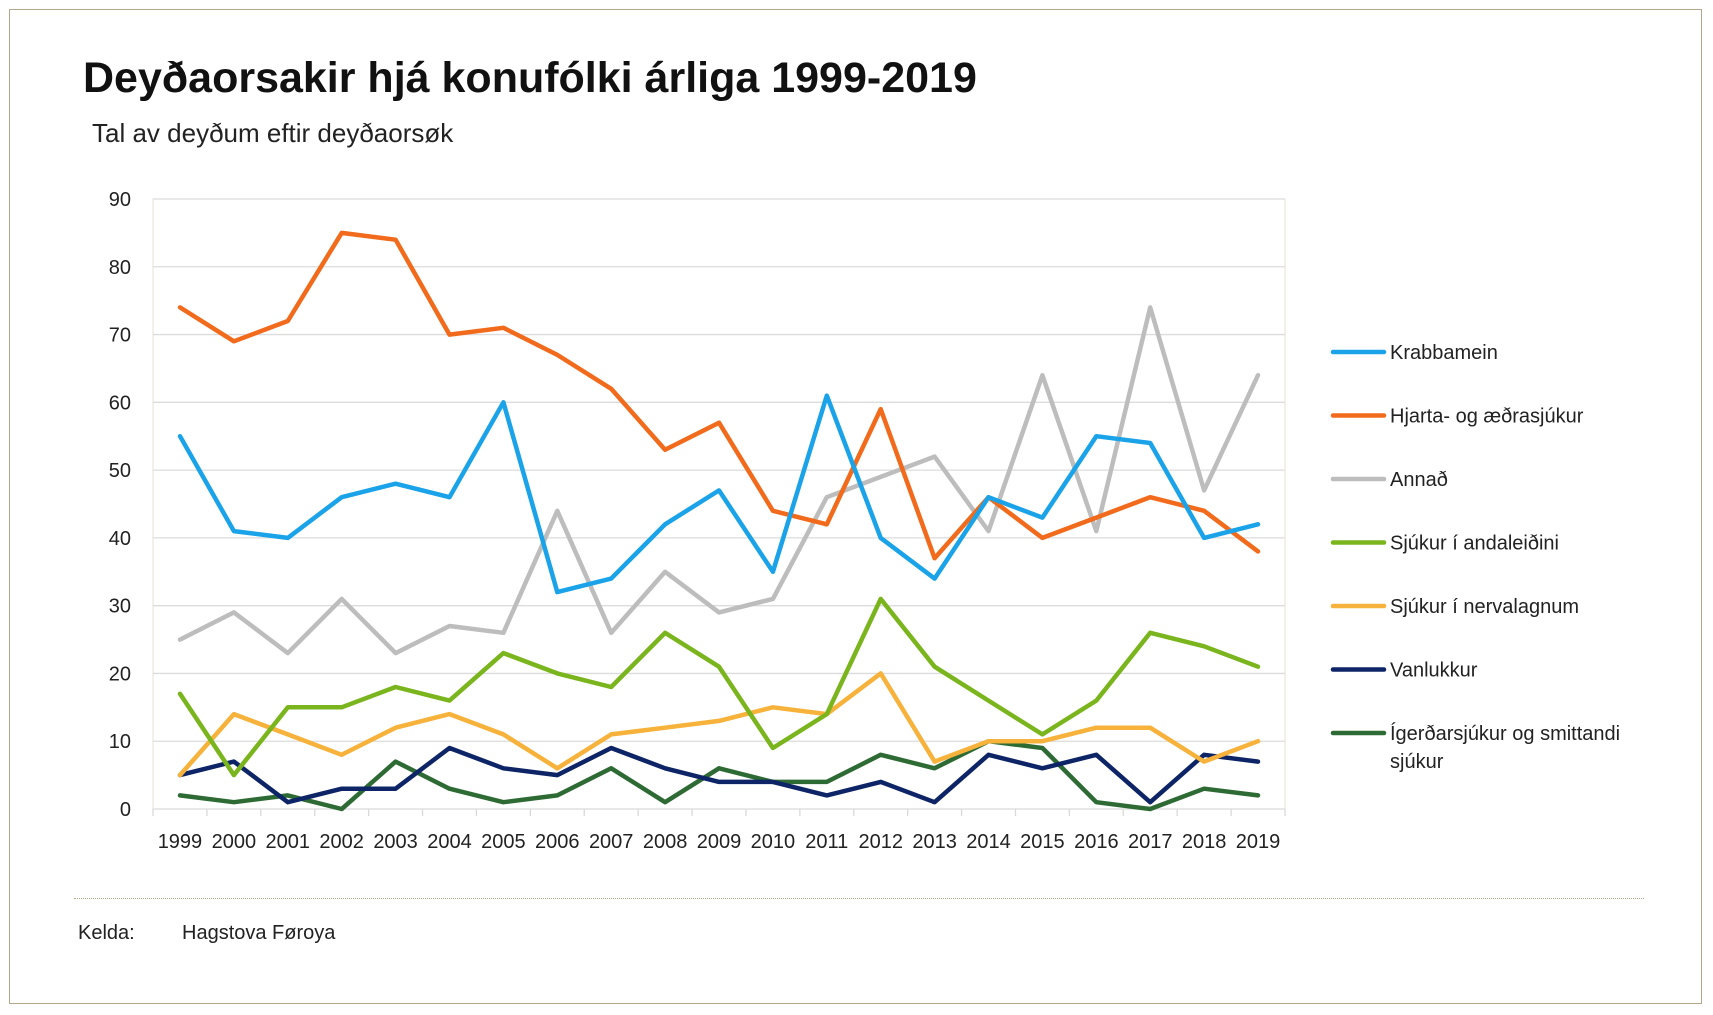 The height and width of the screenshot is (1015, 1713). What do you see at coordinates (120, 200) in the screenshot?
I see `y-tick-label: 90` at bounding box center [120, 200].